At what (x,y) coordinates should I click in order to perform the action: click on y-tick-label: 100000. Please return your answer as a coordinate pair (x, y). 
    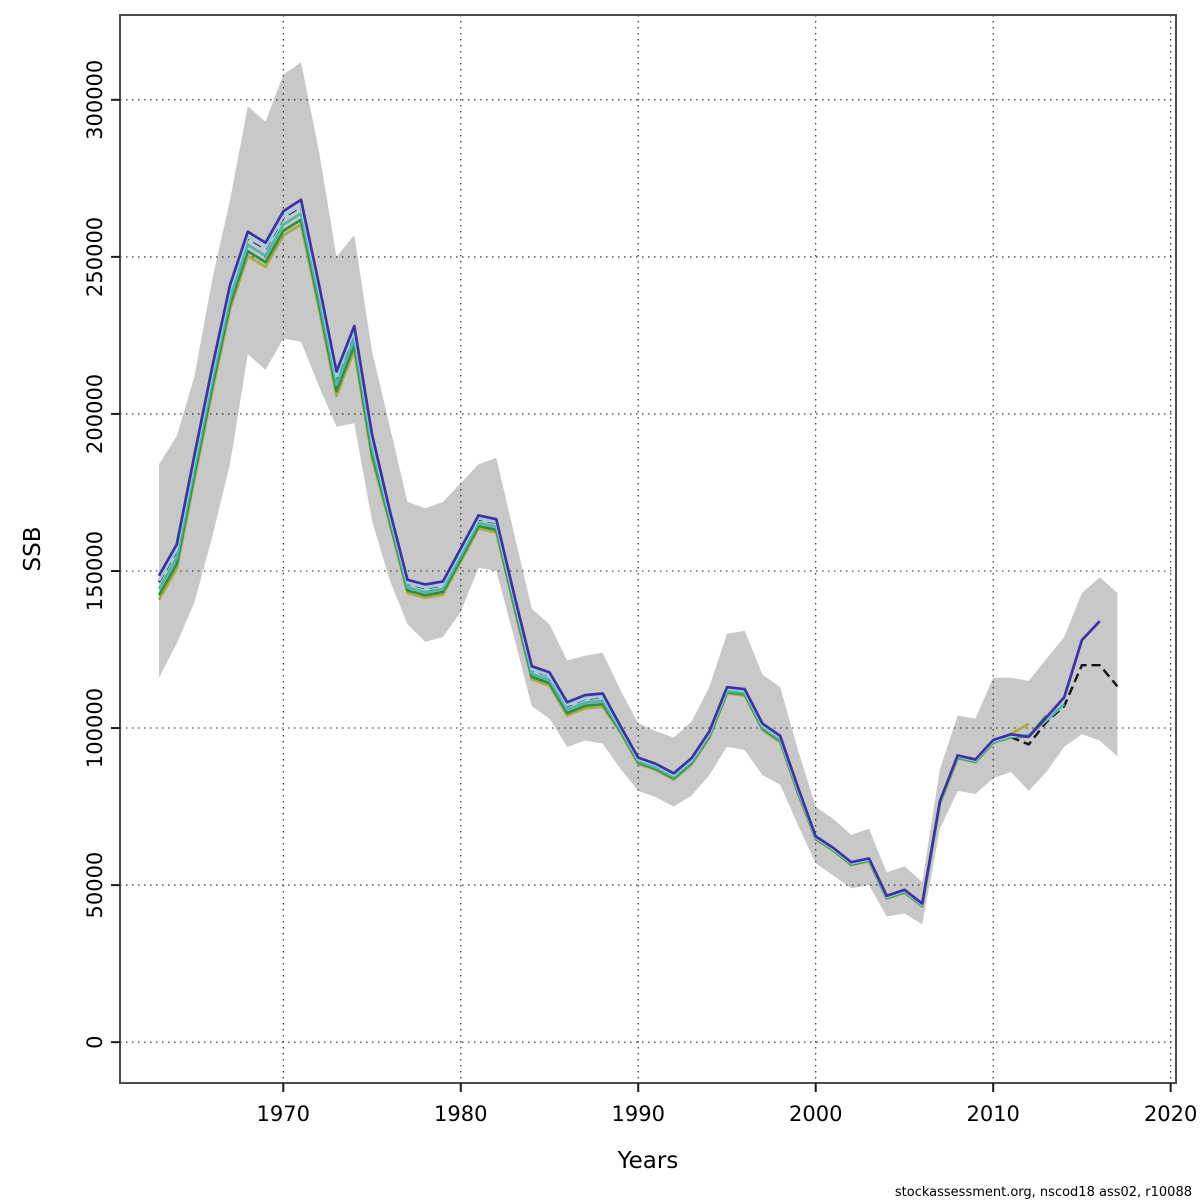
    Looking at the image, I should click on (95, 728).